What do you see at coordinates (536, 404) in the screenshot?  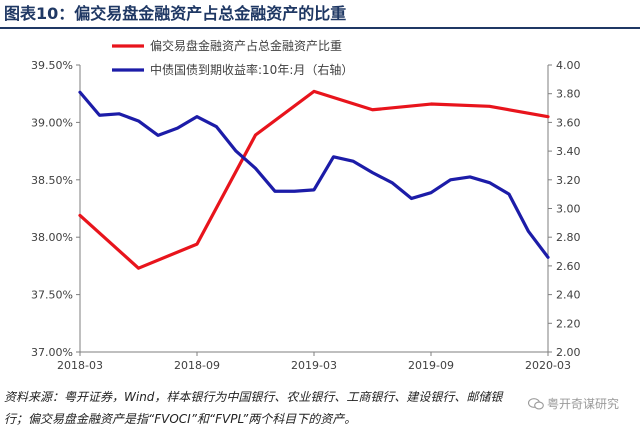 I see `wechat-icon` at bounding box center [536, 404].